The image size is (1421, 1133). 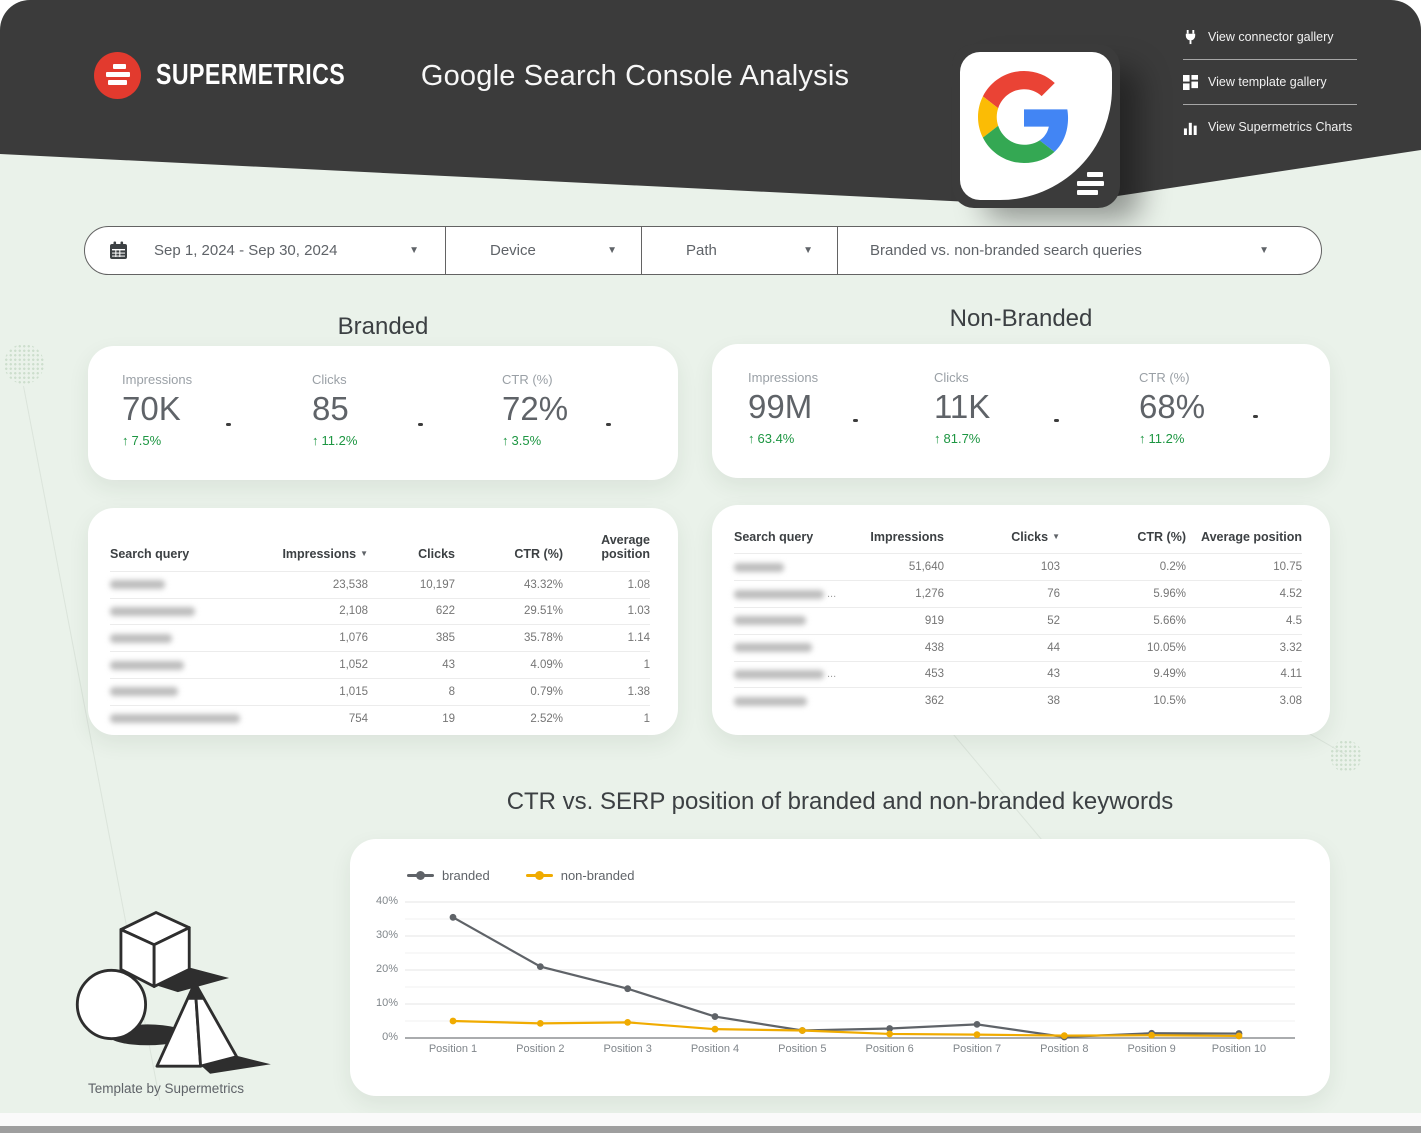 What do you see at coordinates (420, 875) in the screenshot?
I see `legend-marker` at bounding box center [420, 875].